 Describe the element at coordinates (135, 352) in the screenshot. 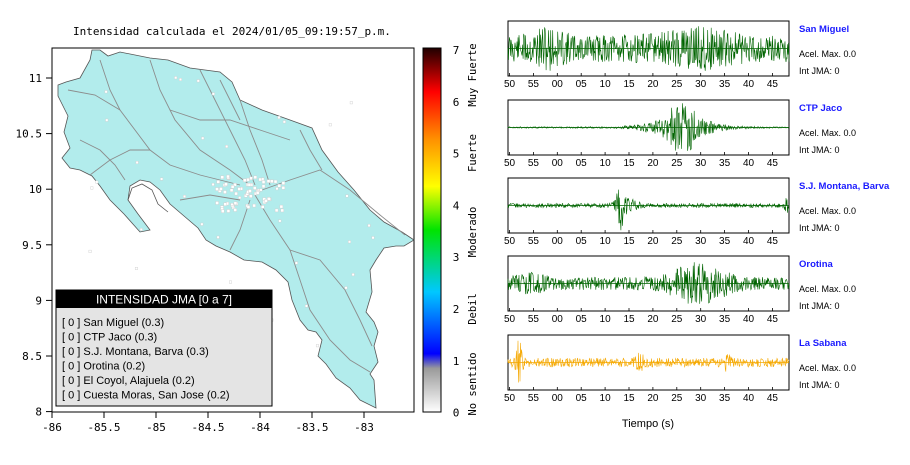

I see `legend-item: [ 0 ] S.J. Montana, Barva (0.3)` at that location.